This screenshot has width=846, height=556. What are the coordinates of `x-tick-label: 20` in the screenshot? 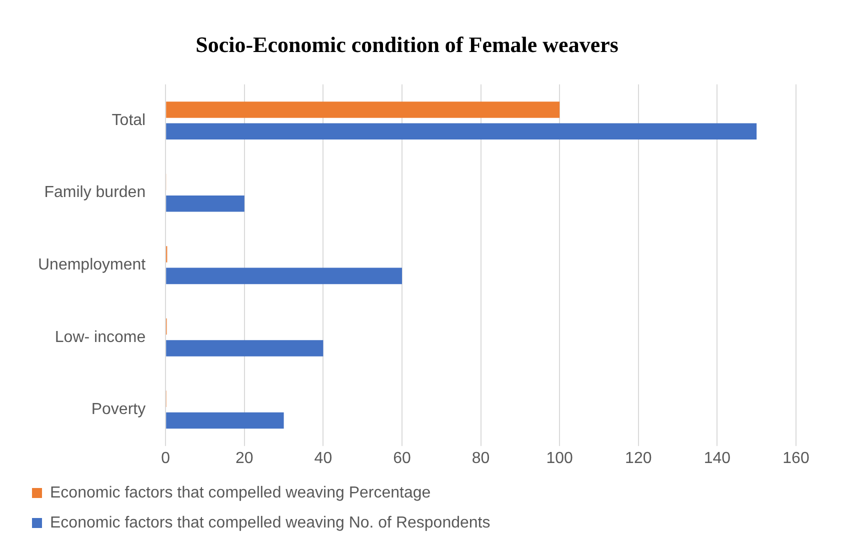 It's located at (245, 458).